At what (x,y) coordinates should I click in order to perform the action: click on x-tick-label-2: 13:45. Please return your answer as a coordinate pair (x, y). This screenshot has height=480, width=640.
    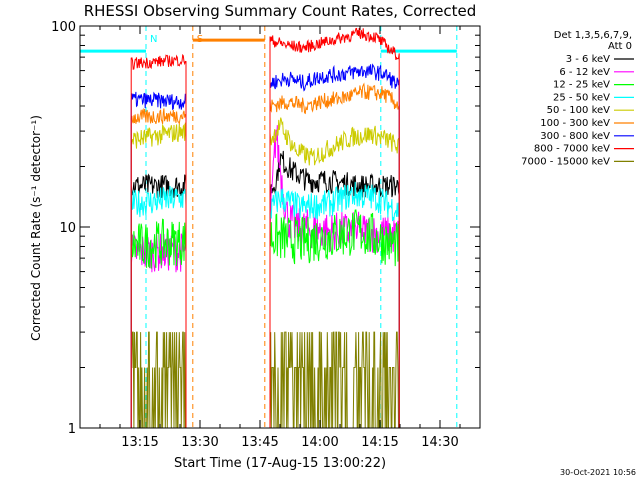
    Looking at the image, I should click on (259, 442).